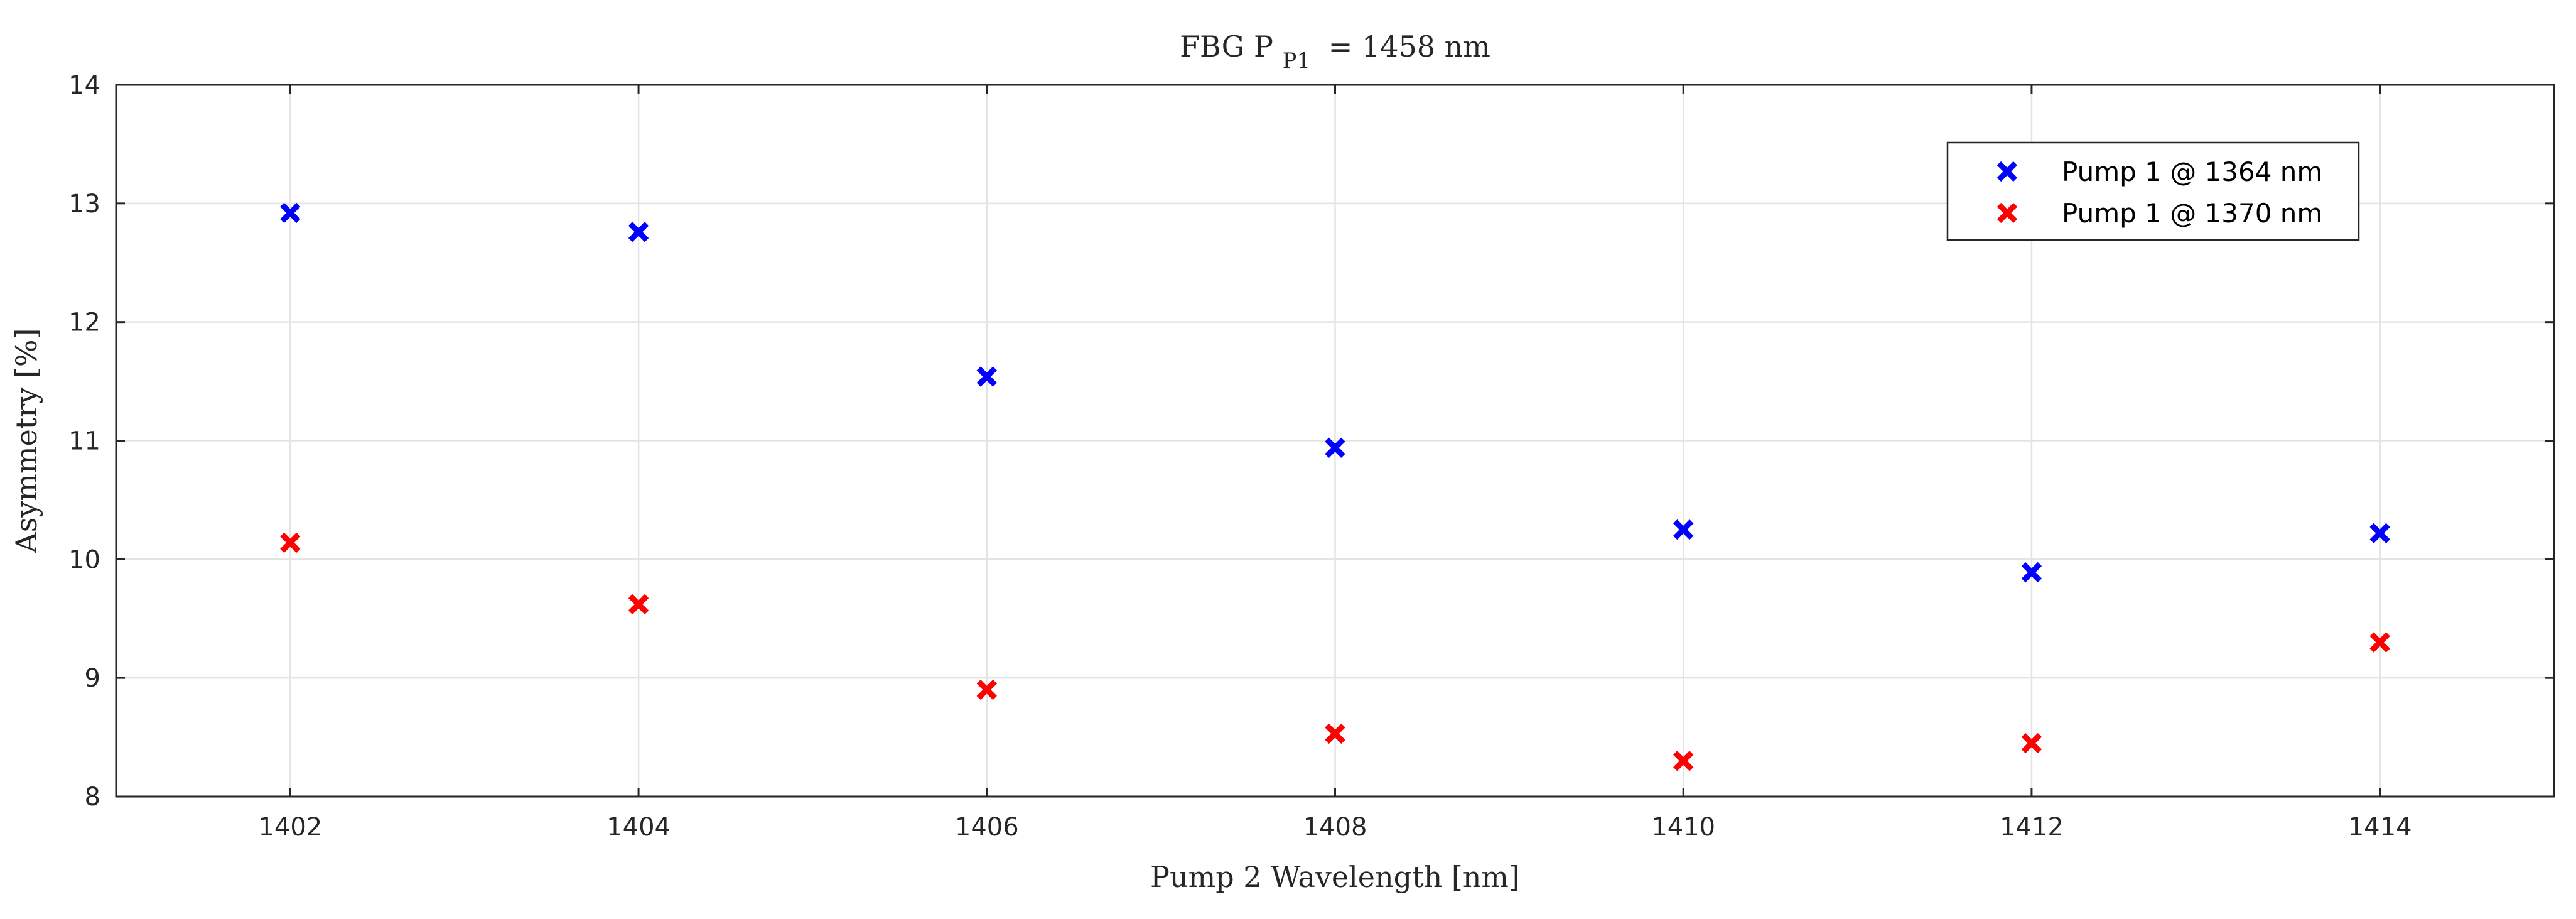 The width and height of the screenshot is (2576, 919). Describe the element at coordinates (2192, 213) in the screenshot. I see `legend-label-2: Pump 1 @ 1370 nm` at that location.